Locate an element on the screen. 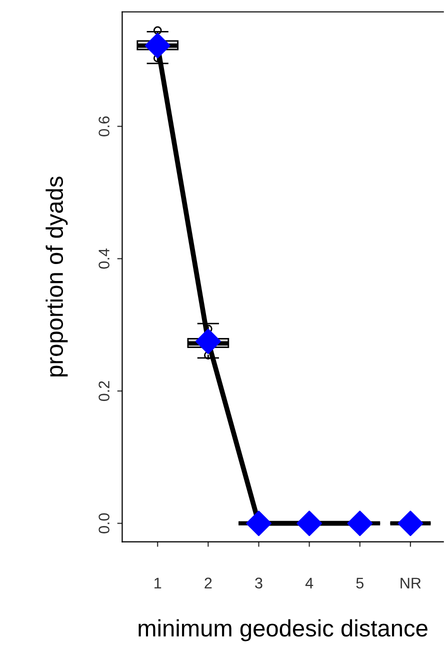 Image resolution: width=446 pixels, height=660 pixels. x-axis-title: minimum geodesic distance is located at coordinates (283, 630).